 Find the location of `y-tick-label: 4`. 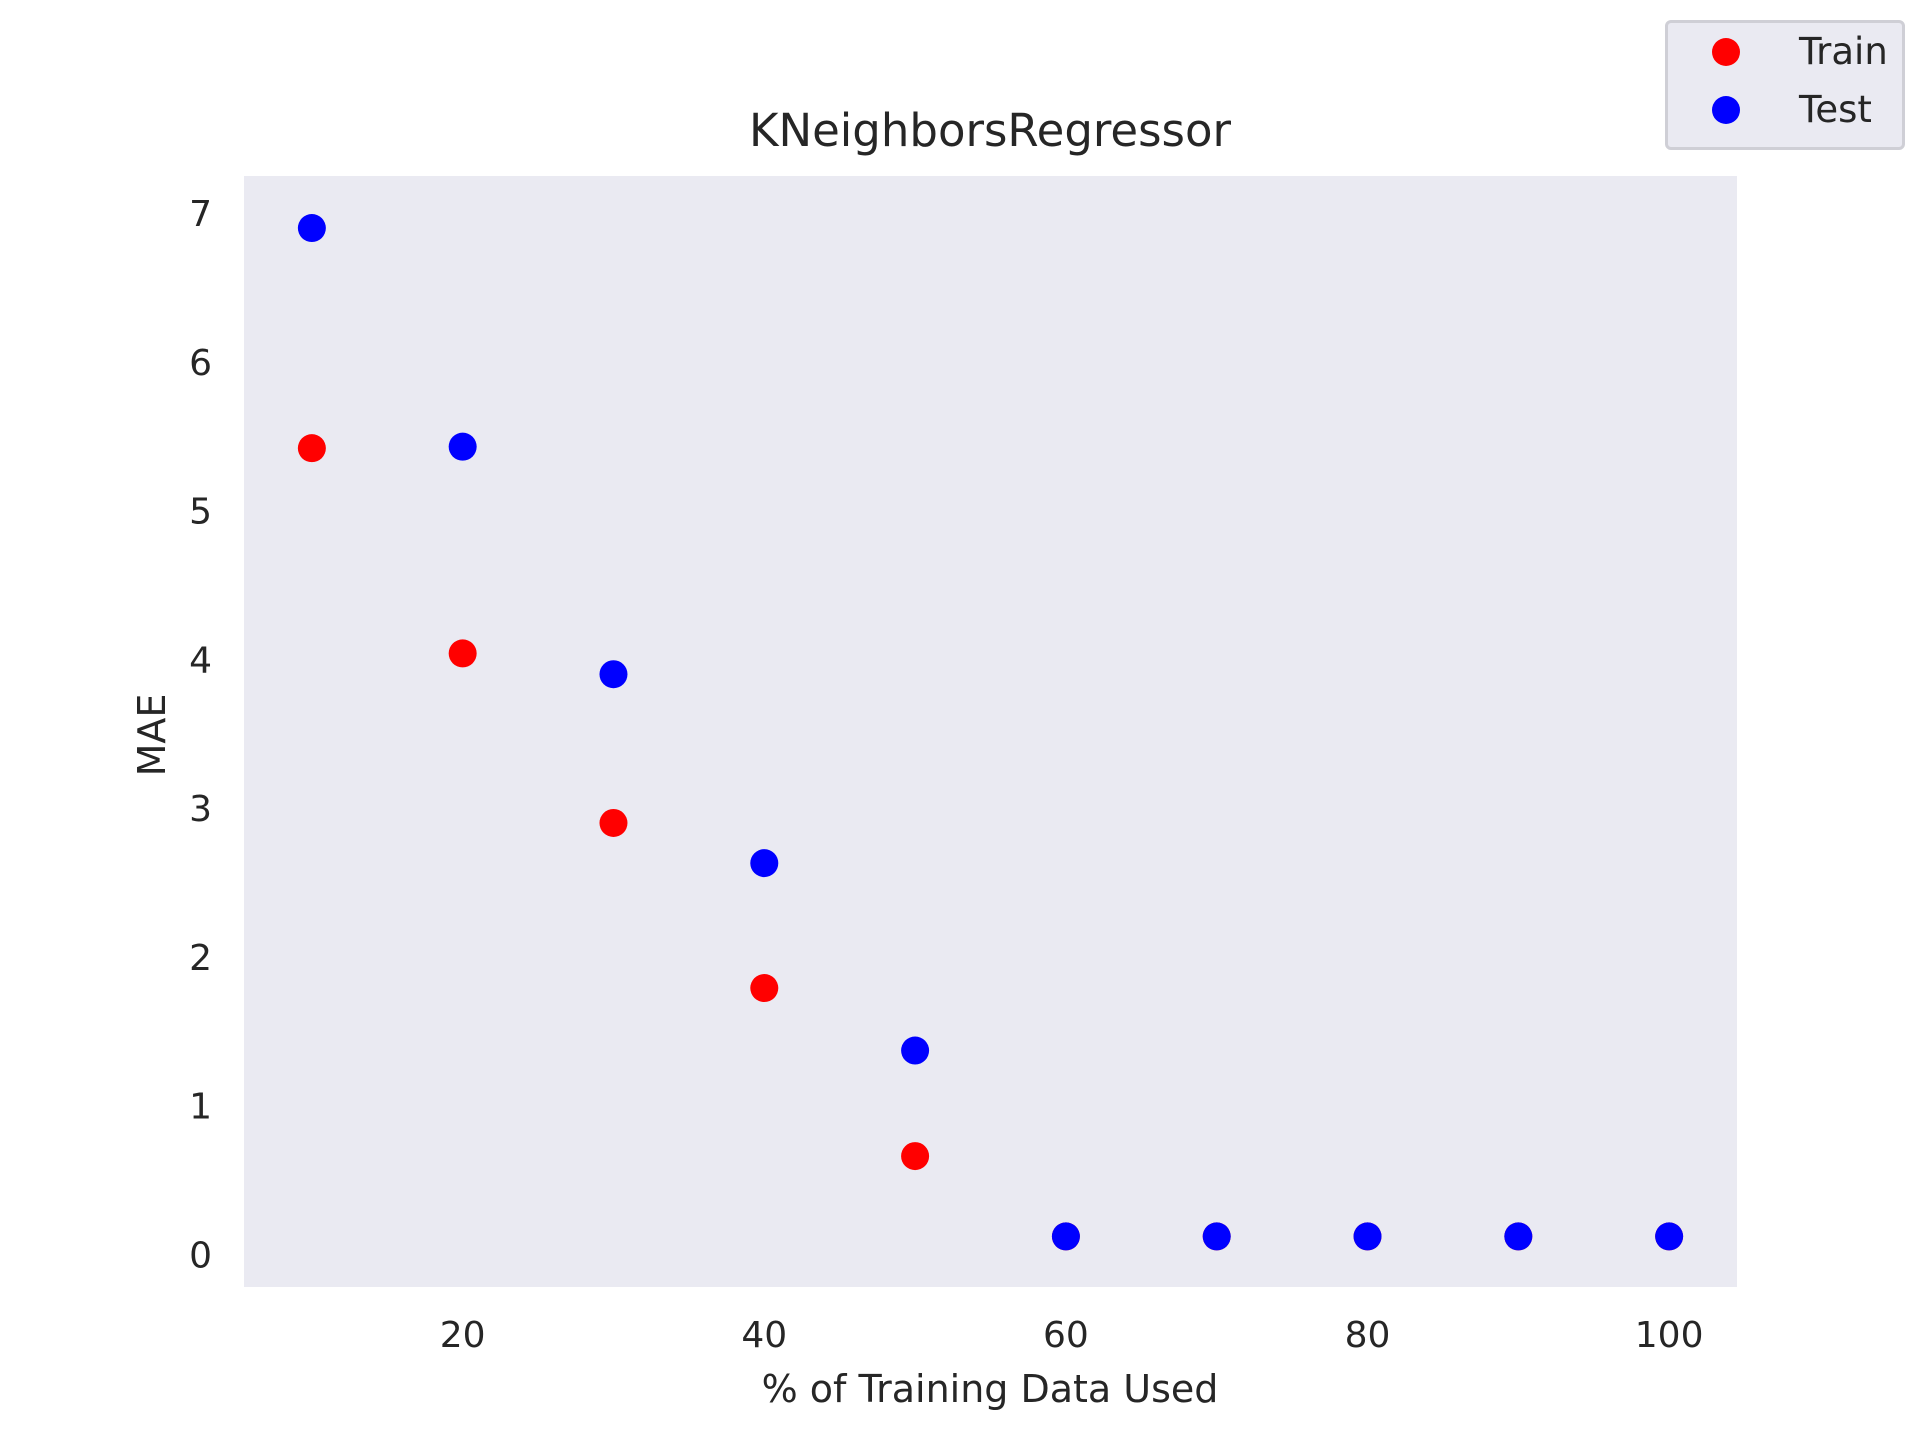

y-tick-label: 4 is located at coordinates (200, 660).